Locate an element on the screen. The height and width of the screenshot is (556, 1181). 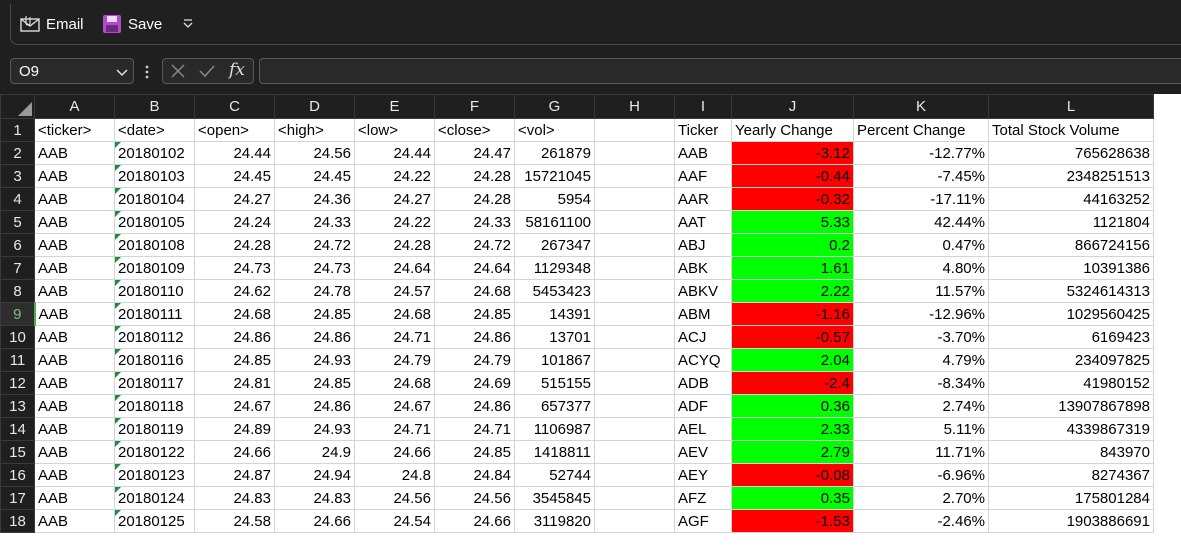
cell-date: 20180119 is located at coordinates (154, 429).